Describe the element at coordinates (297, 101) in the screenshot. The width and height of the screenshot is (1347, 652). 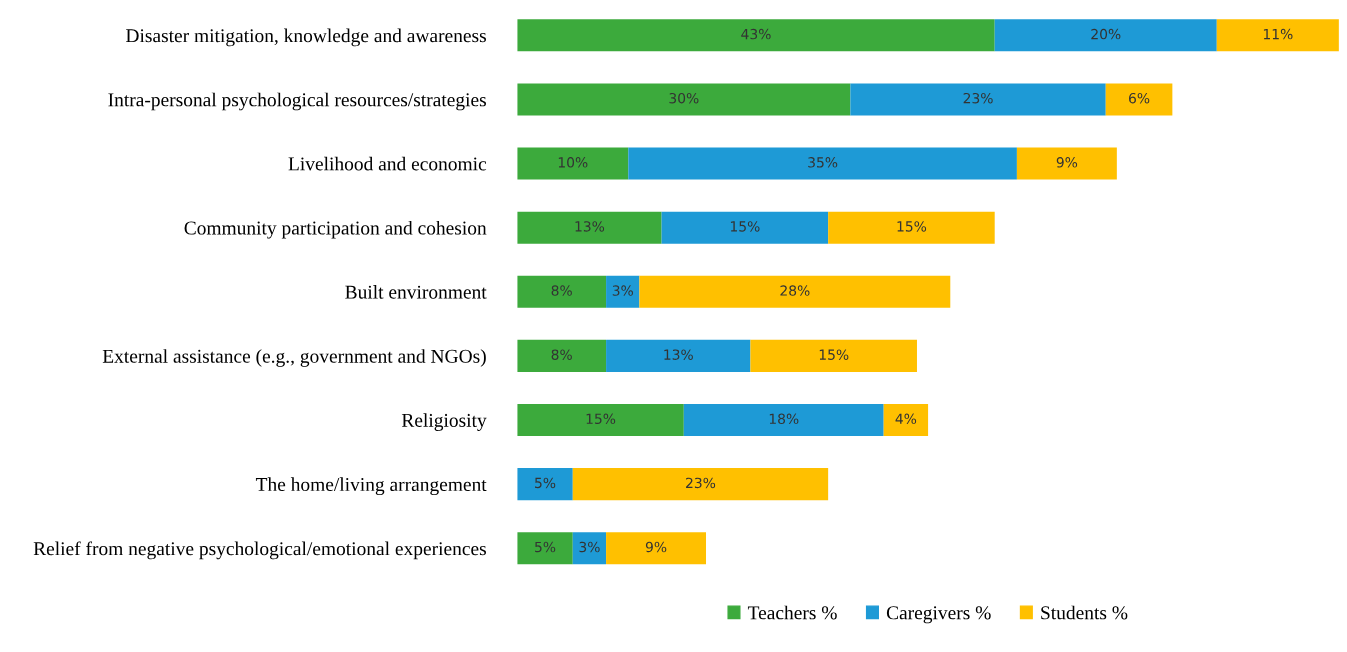
I see `y-tick-label: Intra-personal psychological resources/strategies` at that location.